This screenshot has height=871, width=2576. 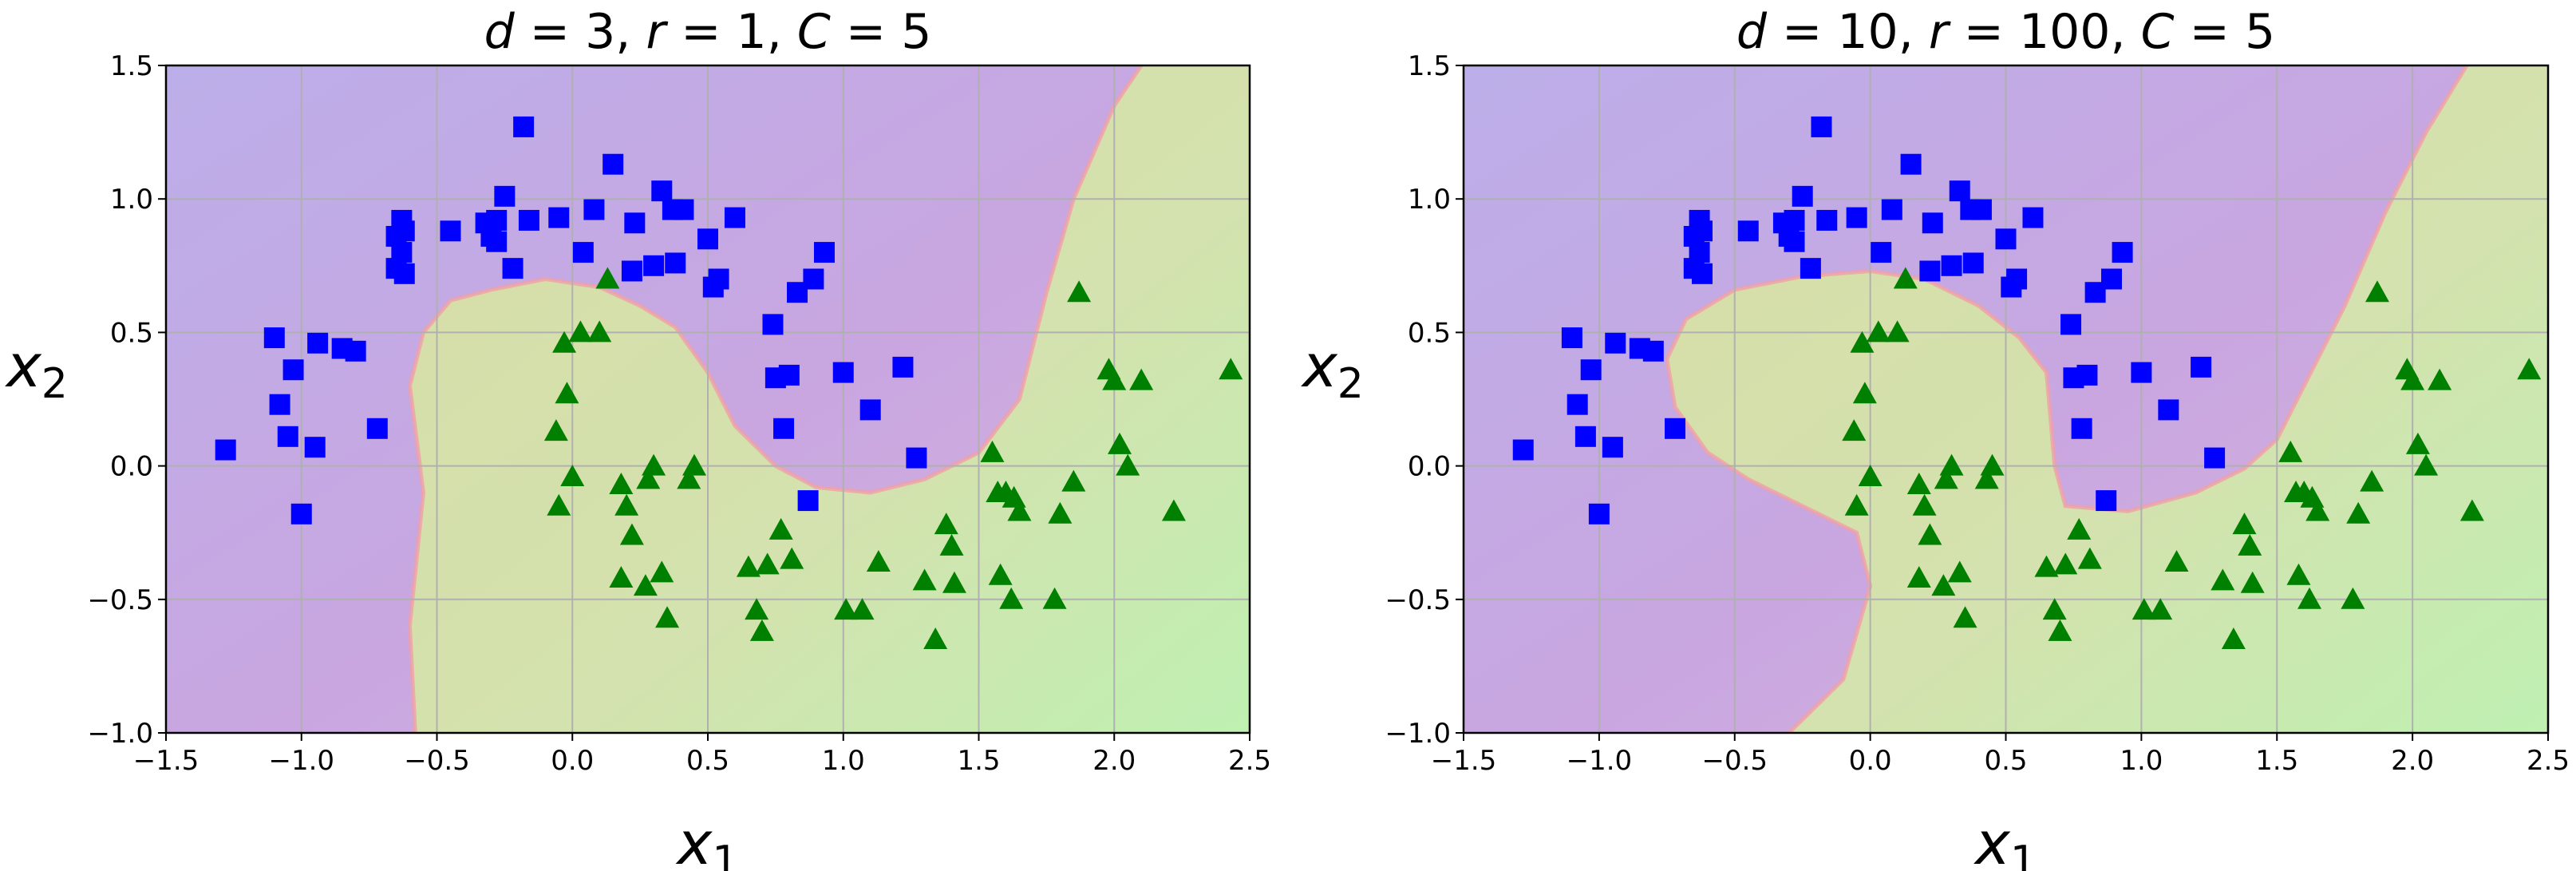 What do you see at coordinates (708, 32) in the screenshot?
I see `chart-title: d = 3, r = 1, C = 5` at bounding box center [708, 32].